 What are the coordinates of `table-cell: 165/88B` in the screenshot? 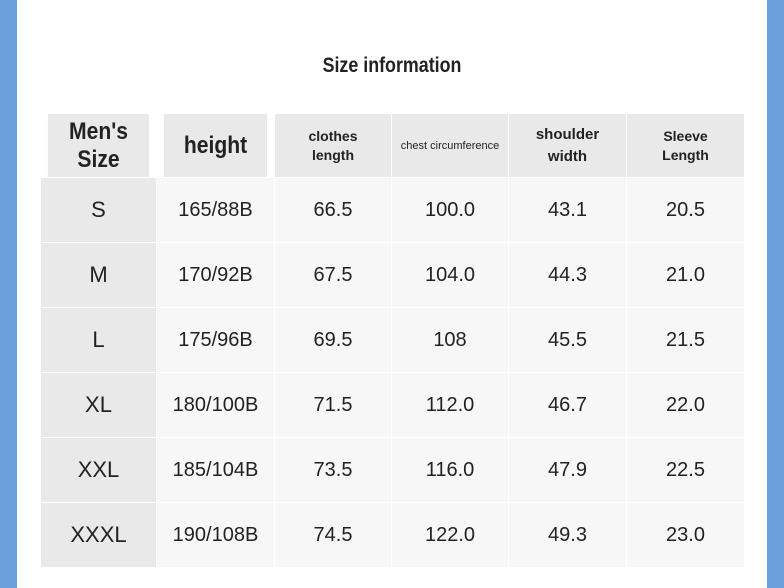 It's located at (215, 210).